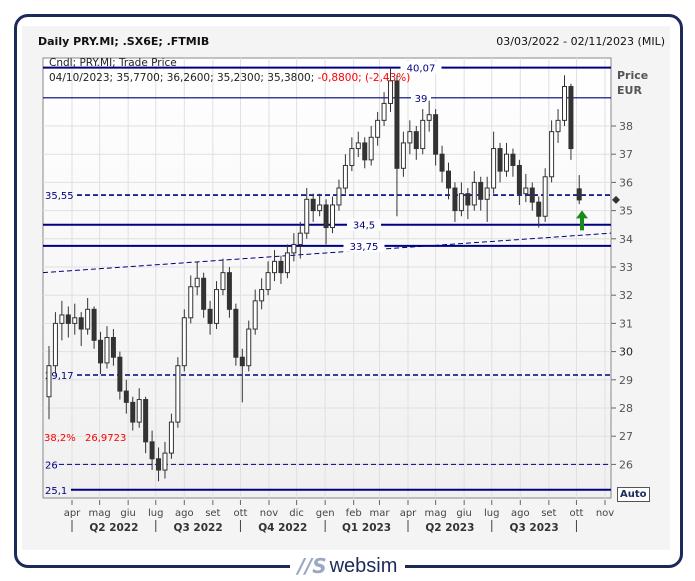  What do you see at coordinates (327, 253) in the screenshot?
I see `trendline` at bounding box center [327, 253].